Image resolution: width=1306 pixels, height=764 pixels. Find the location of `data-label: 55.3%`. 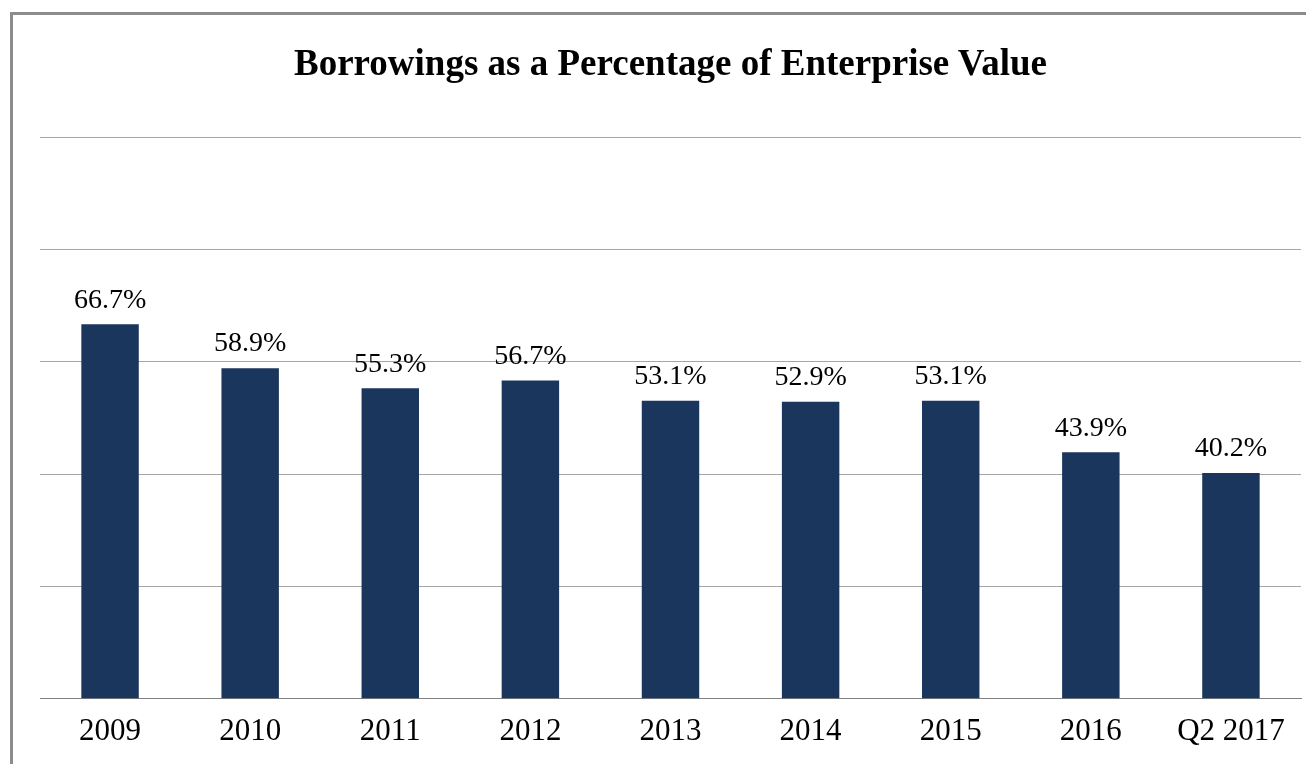

data-label: 55.3% is located at coordinates (390, 362).